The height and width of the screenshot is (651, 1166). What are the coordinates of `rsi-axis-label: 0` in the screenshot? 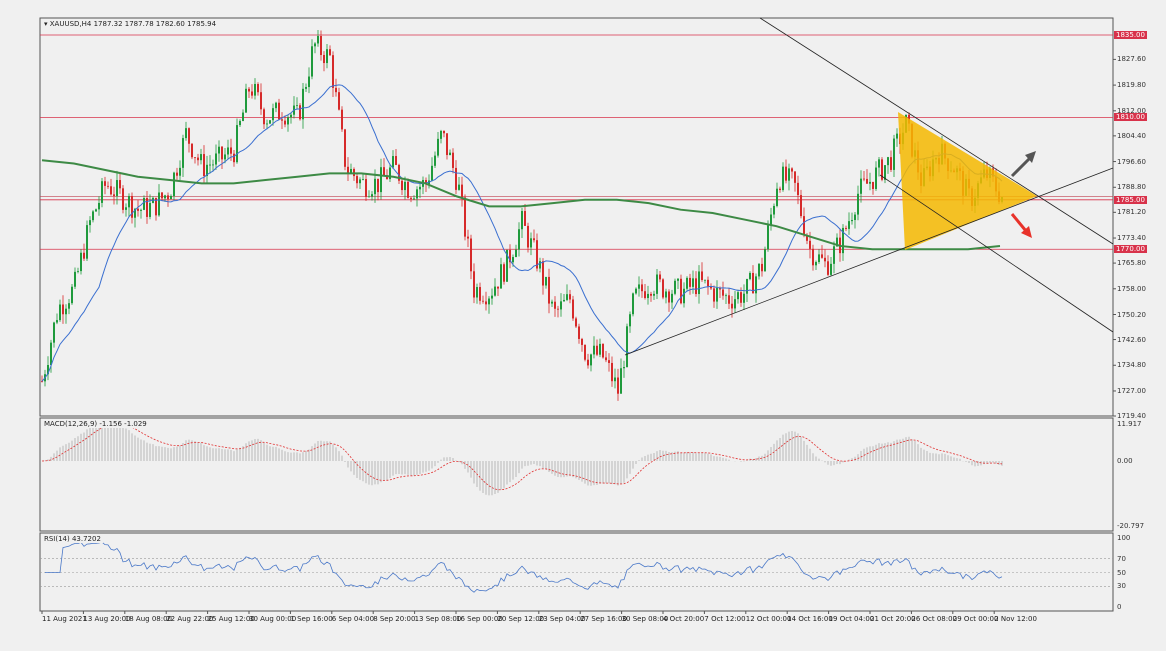 It's located at (1119, 607).